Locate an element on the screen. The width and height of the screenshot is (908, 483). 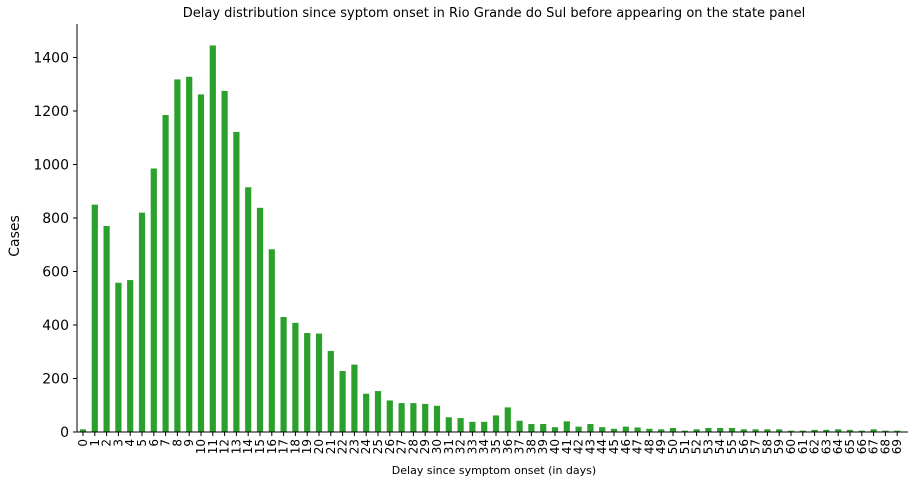
x-tick-label: 23 is located at coordinates (354, 446).